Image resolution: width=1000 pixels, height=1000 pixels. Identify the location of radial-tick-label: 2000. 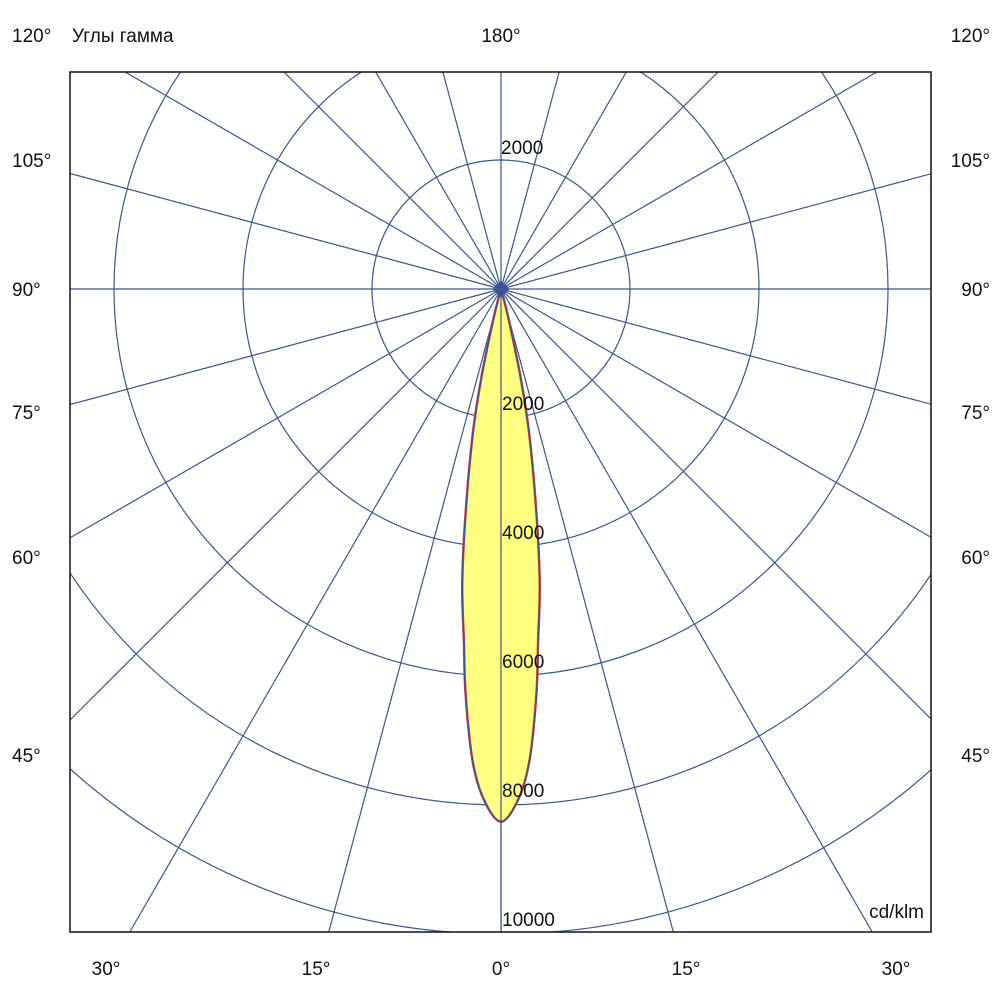
(523, 404).